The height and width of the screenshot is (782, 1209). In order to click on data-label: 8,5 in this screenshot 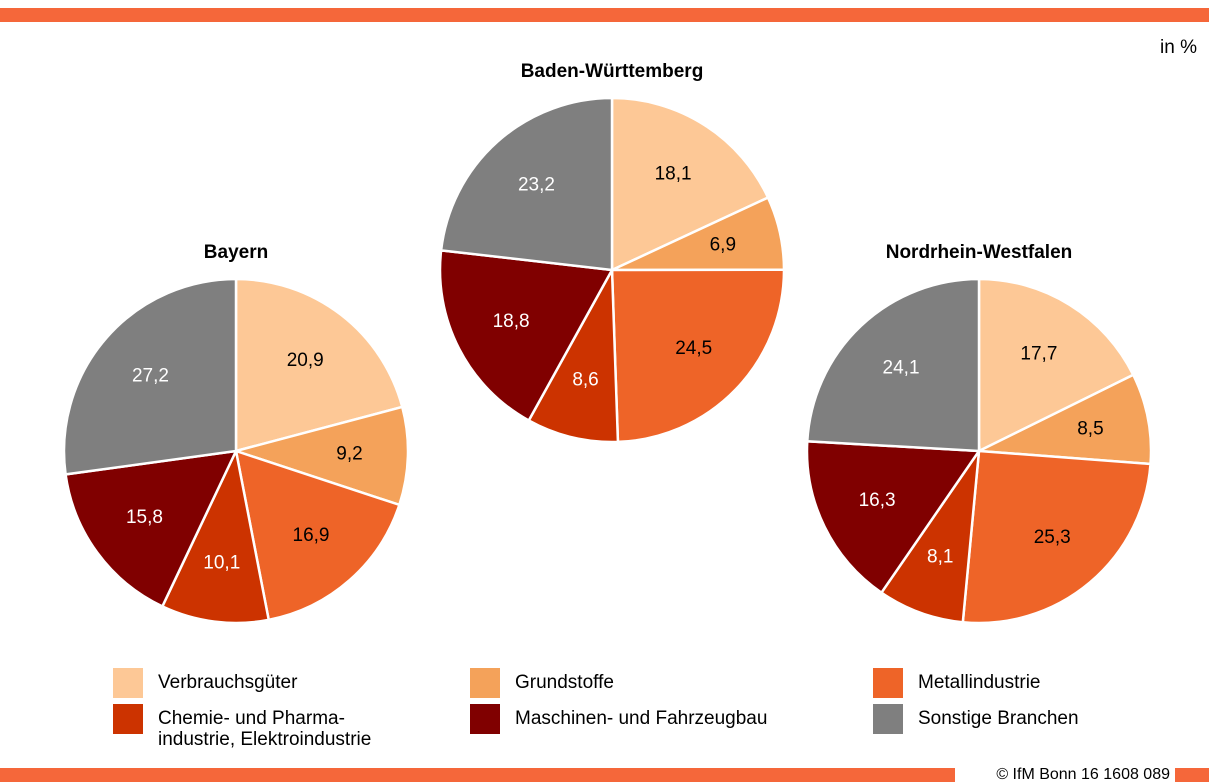, I will do `click(1090, 428)`.